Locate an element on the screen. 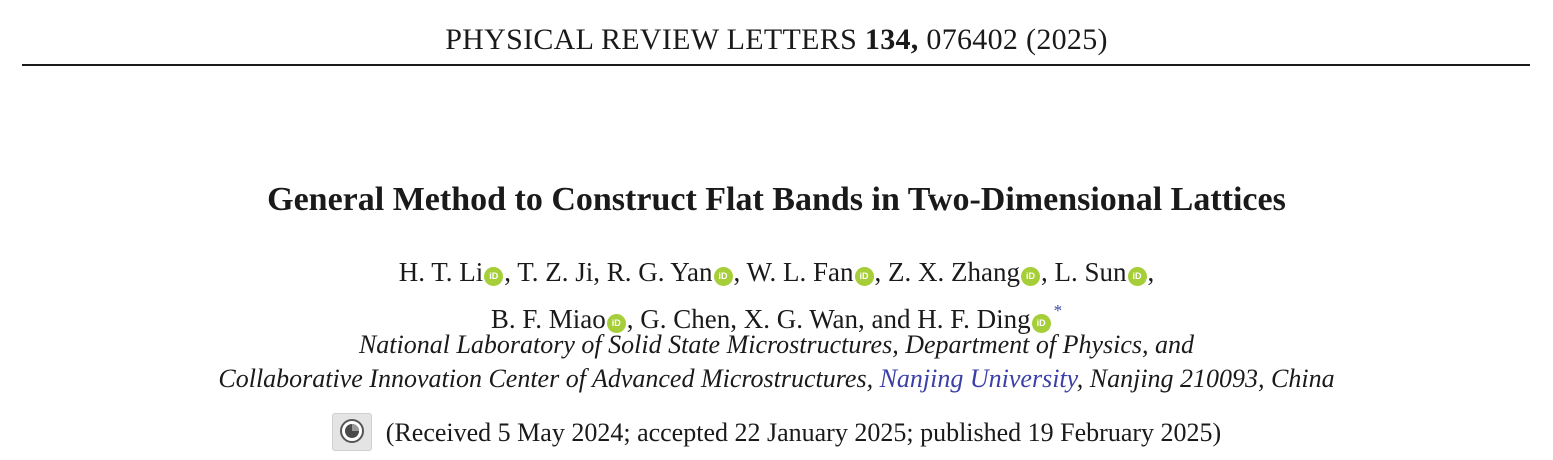 The image size is (1553, 460). author-name: G. Chen is located at coordinates (685, 319).